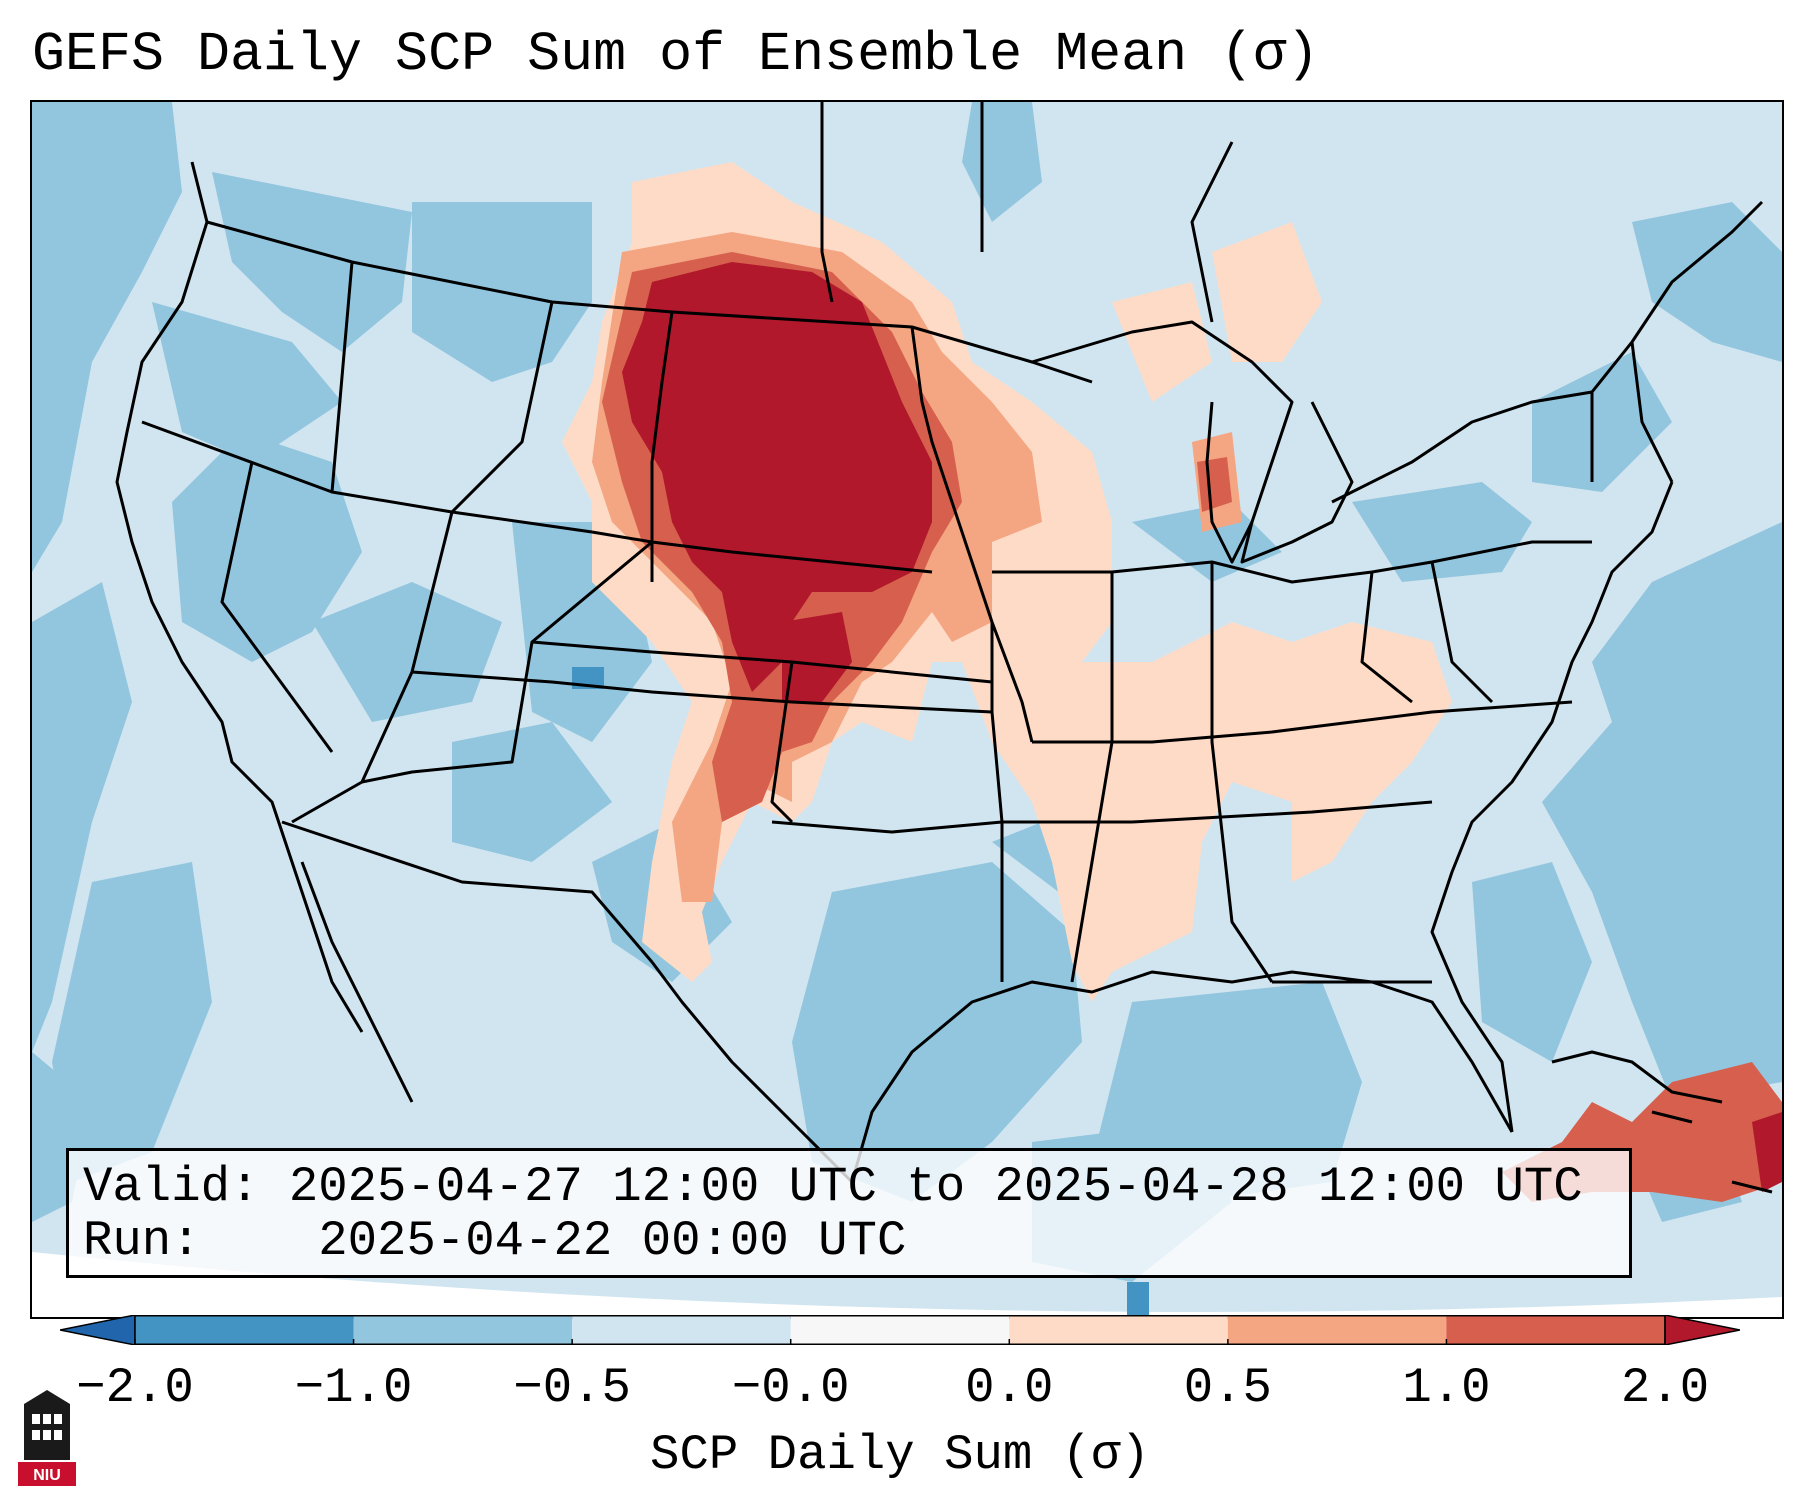 This screenshot has height=1506, width=1803. Describe the element at coordinates (353, 1388) in the screenshot. I see `colorbar-tick-label: −1.0` at that location.